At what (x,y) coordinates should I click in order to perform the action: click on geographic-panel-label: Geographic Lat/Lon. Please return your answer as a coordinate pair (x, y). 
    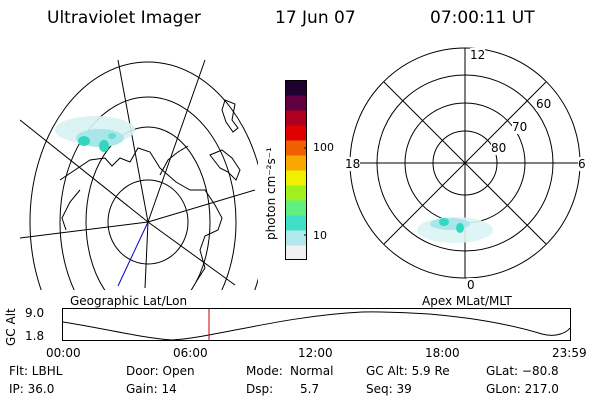
    Looking at the image, I should click on (129, 301).